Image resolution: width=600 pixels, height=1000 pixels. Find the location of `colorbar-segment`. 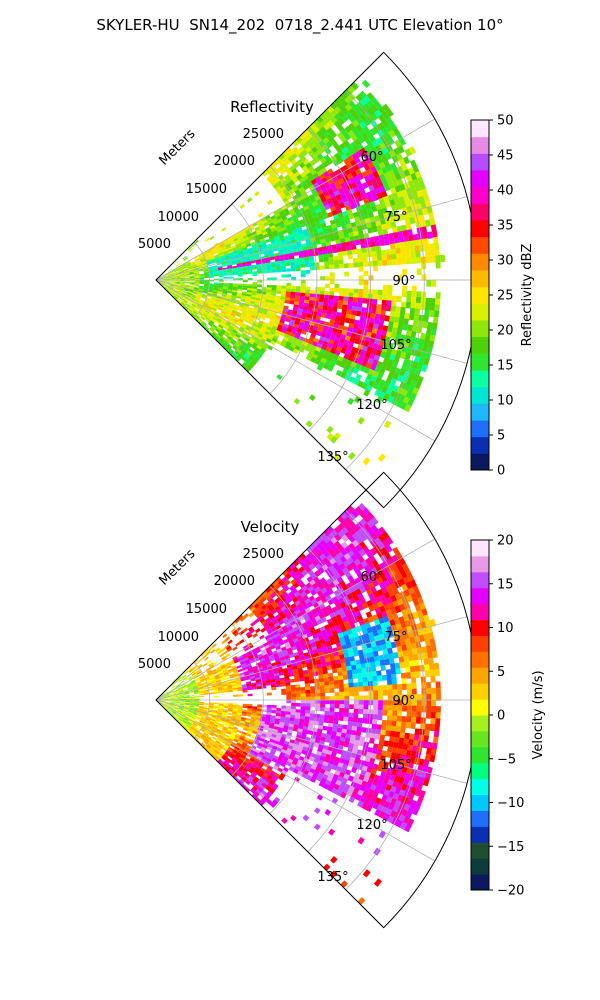

colorbar-segment is located at coordinates (480, 212).